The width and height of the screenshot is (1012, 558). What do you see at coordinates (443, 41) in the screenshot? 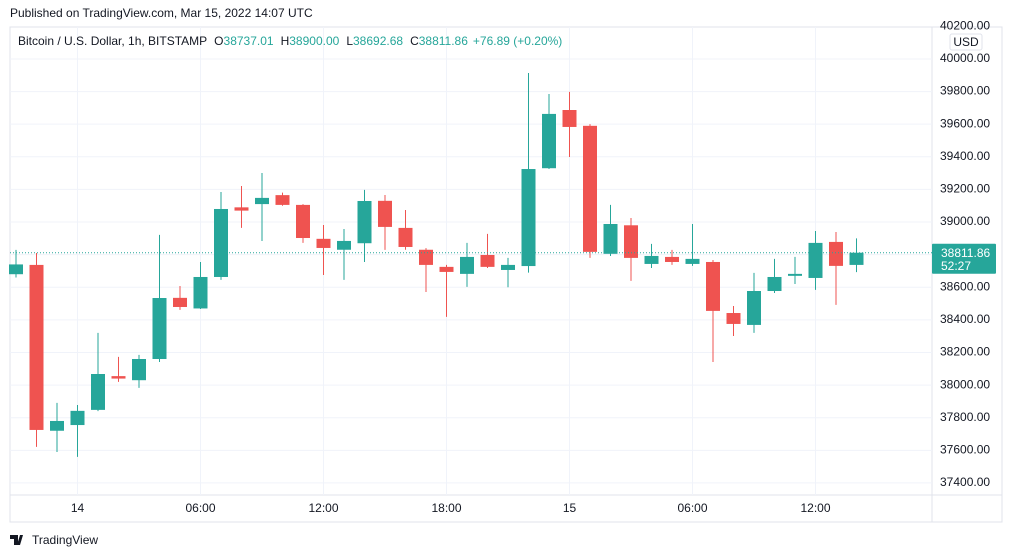
I see `ohlc-value: 38811.86` at bounding box center [443, 41].